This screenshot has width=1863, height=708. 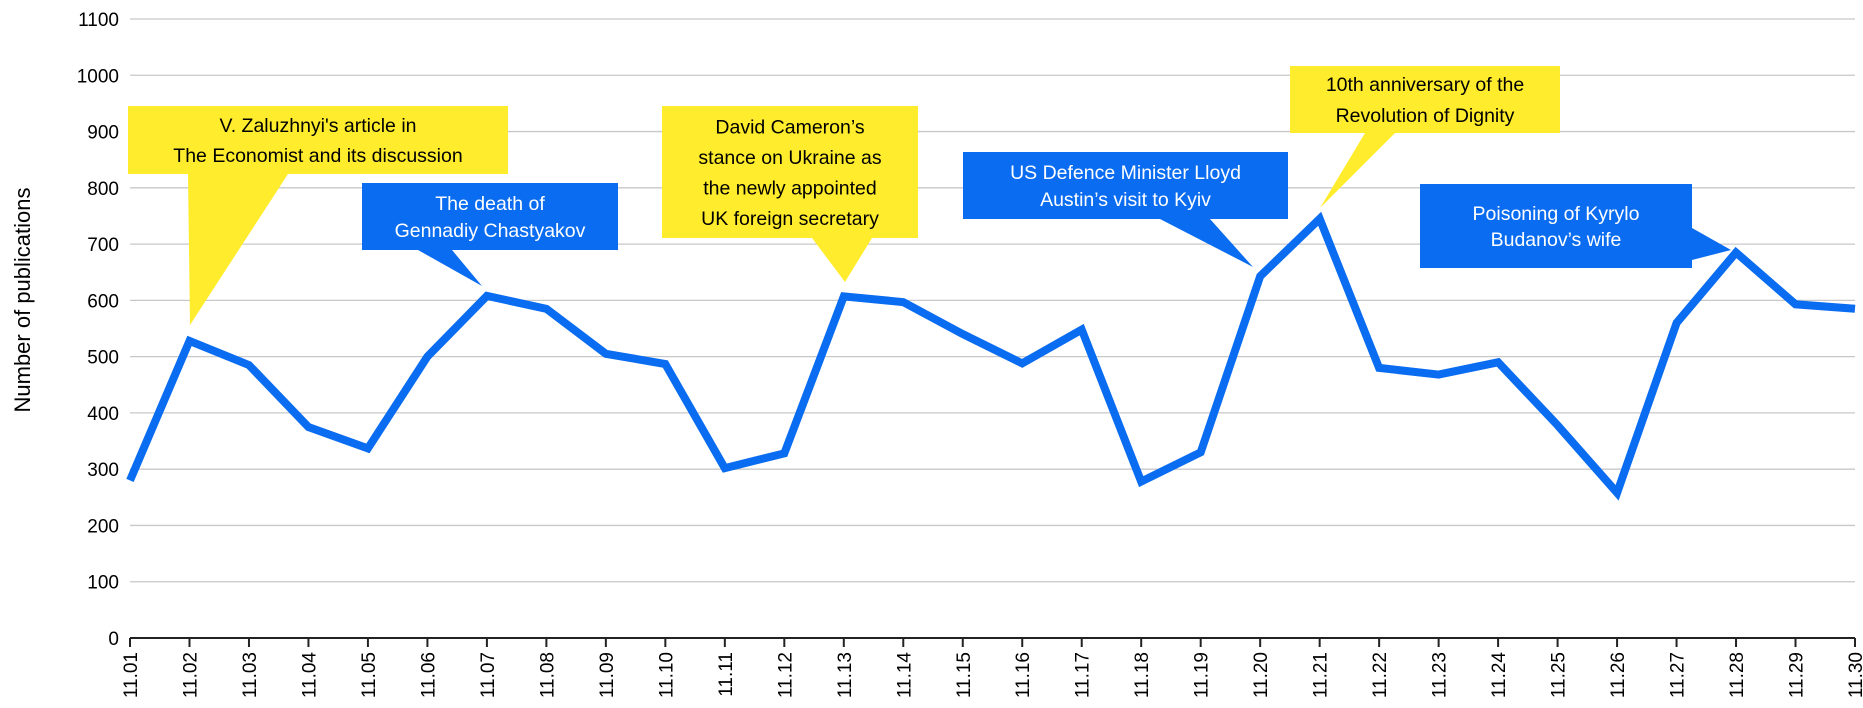 What do you see at coordinates (789, 127) in the screenshot?
I see `annotation-text: David Cameron’s` at bounding box center [789, 127].